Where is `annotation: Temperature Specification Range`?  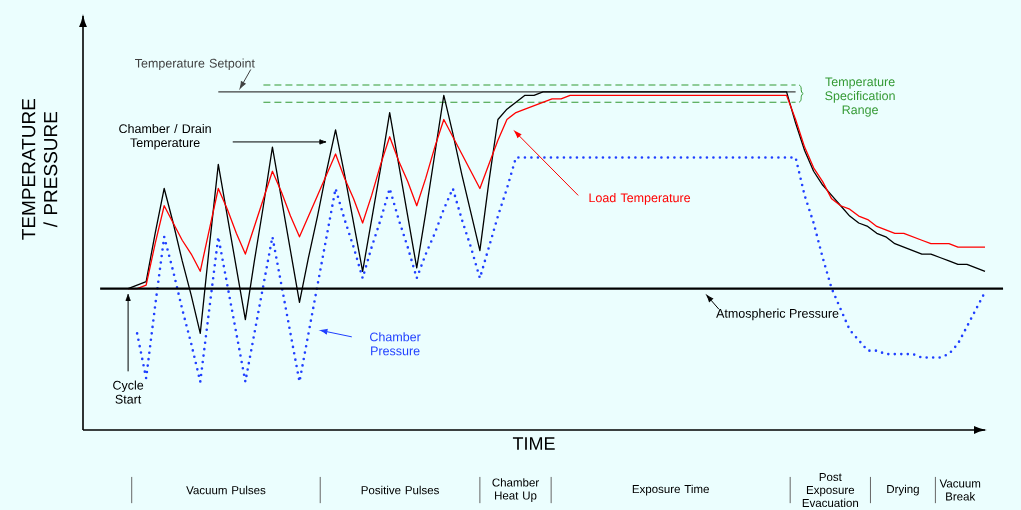 annotation: Temperature Specification Range is located at coordinates (860, 97).